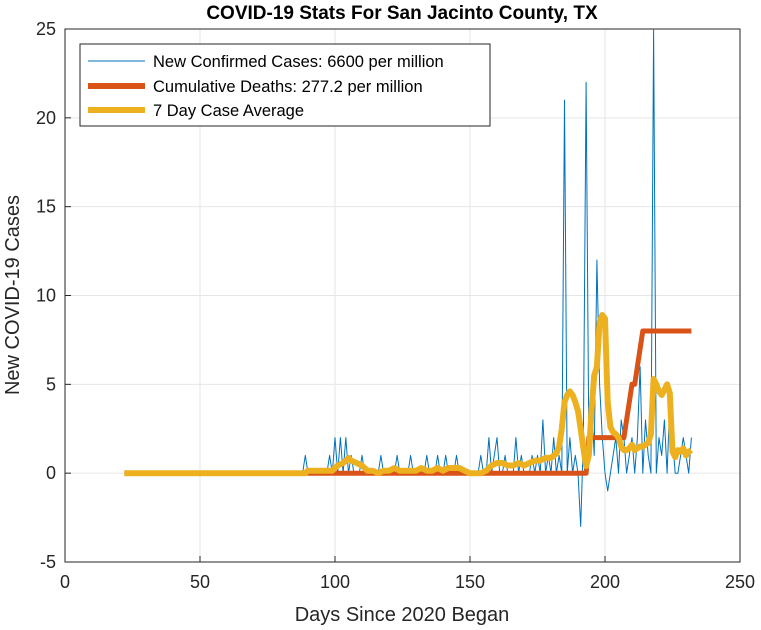 This screenshot has width=761, height=630. Describe the element at coordinates (46, 29) in the screenshot. I see `y-tick-label: 25` at that location.